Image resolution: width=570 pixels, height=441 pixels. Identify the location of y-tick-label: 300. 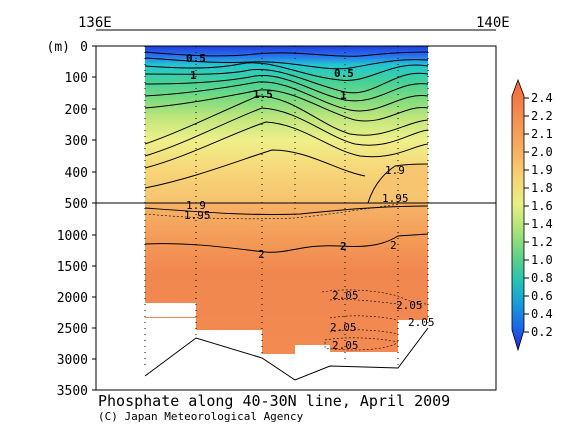
(76, 141).